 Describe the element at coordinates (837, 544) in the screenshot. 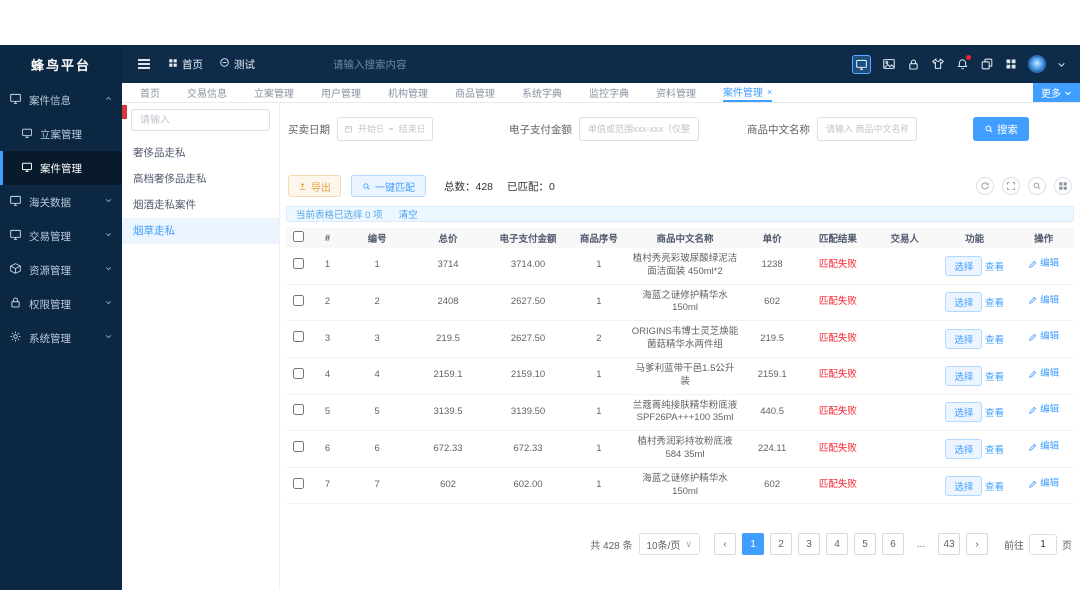

I see `page-button-4: 4` at that location.